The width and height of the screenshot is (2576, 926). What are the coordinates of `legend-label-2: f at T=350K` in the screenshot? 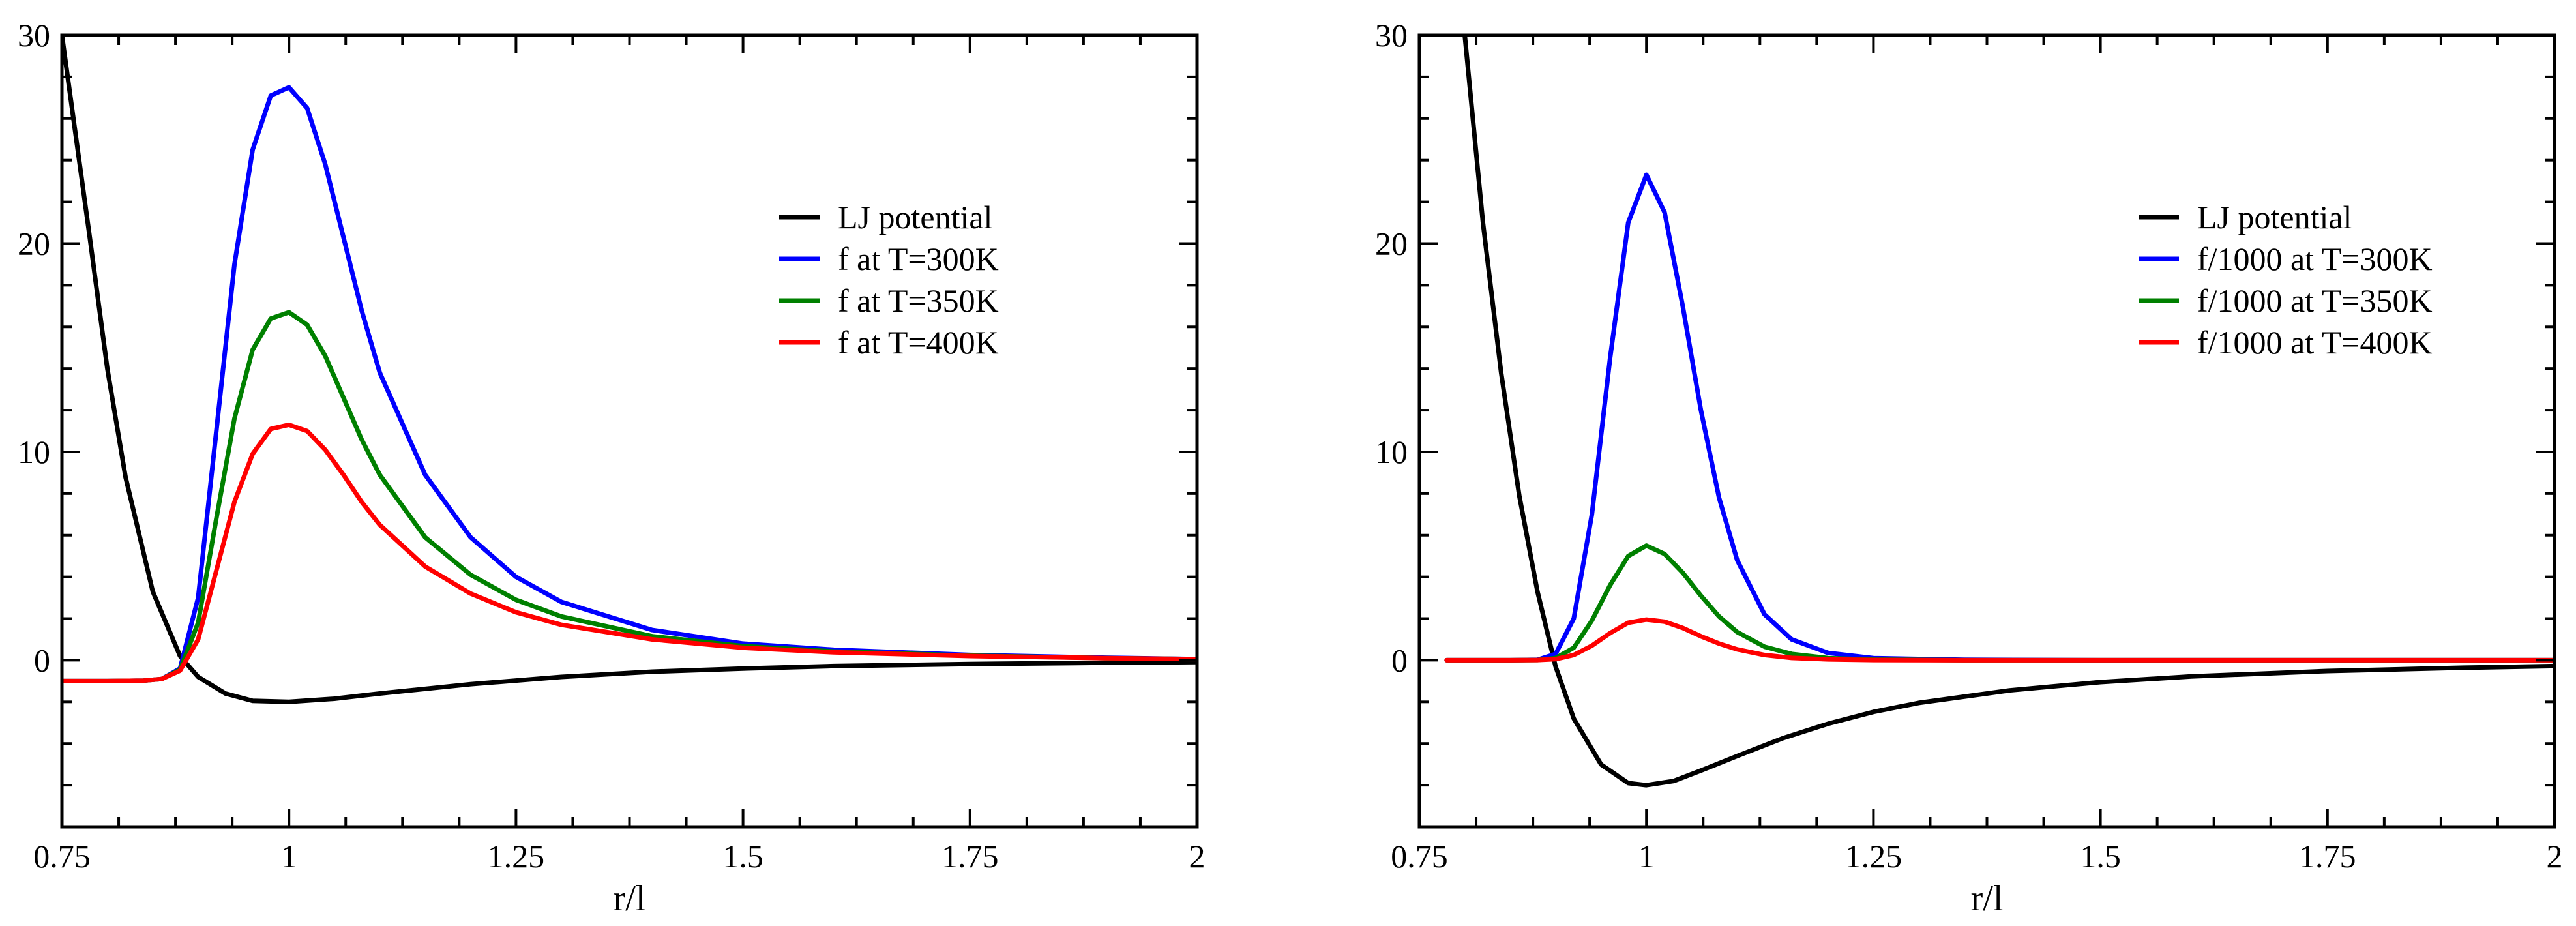 It's located at (918, 300).